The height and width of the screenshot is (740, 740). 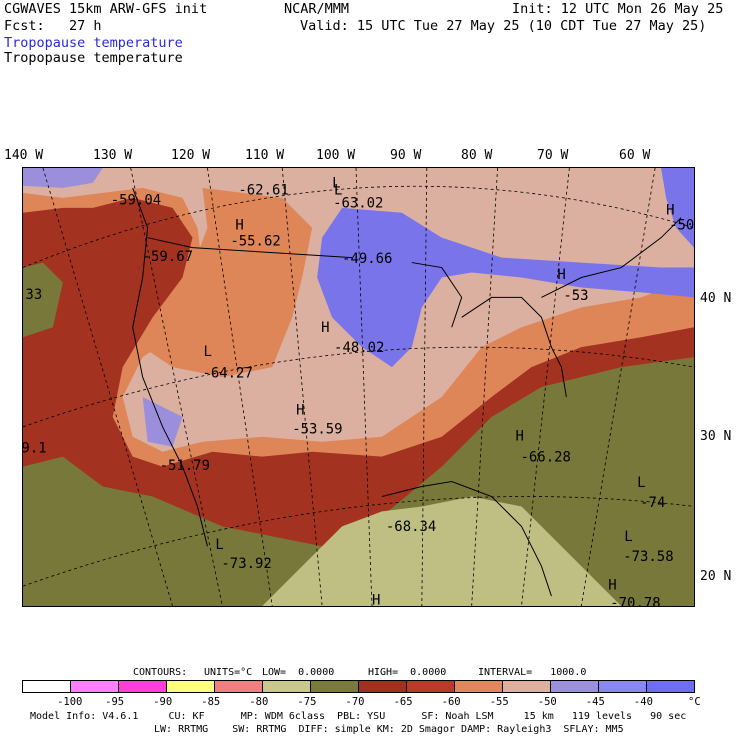 What do you see at coordinates (677, 208) in the screenshot?
I see `blue-region-ne` at bounding box center [677, 208].